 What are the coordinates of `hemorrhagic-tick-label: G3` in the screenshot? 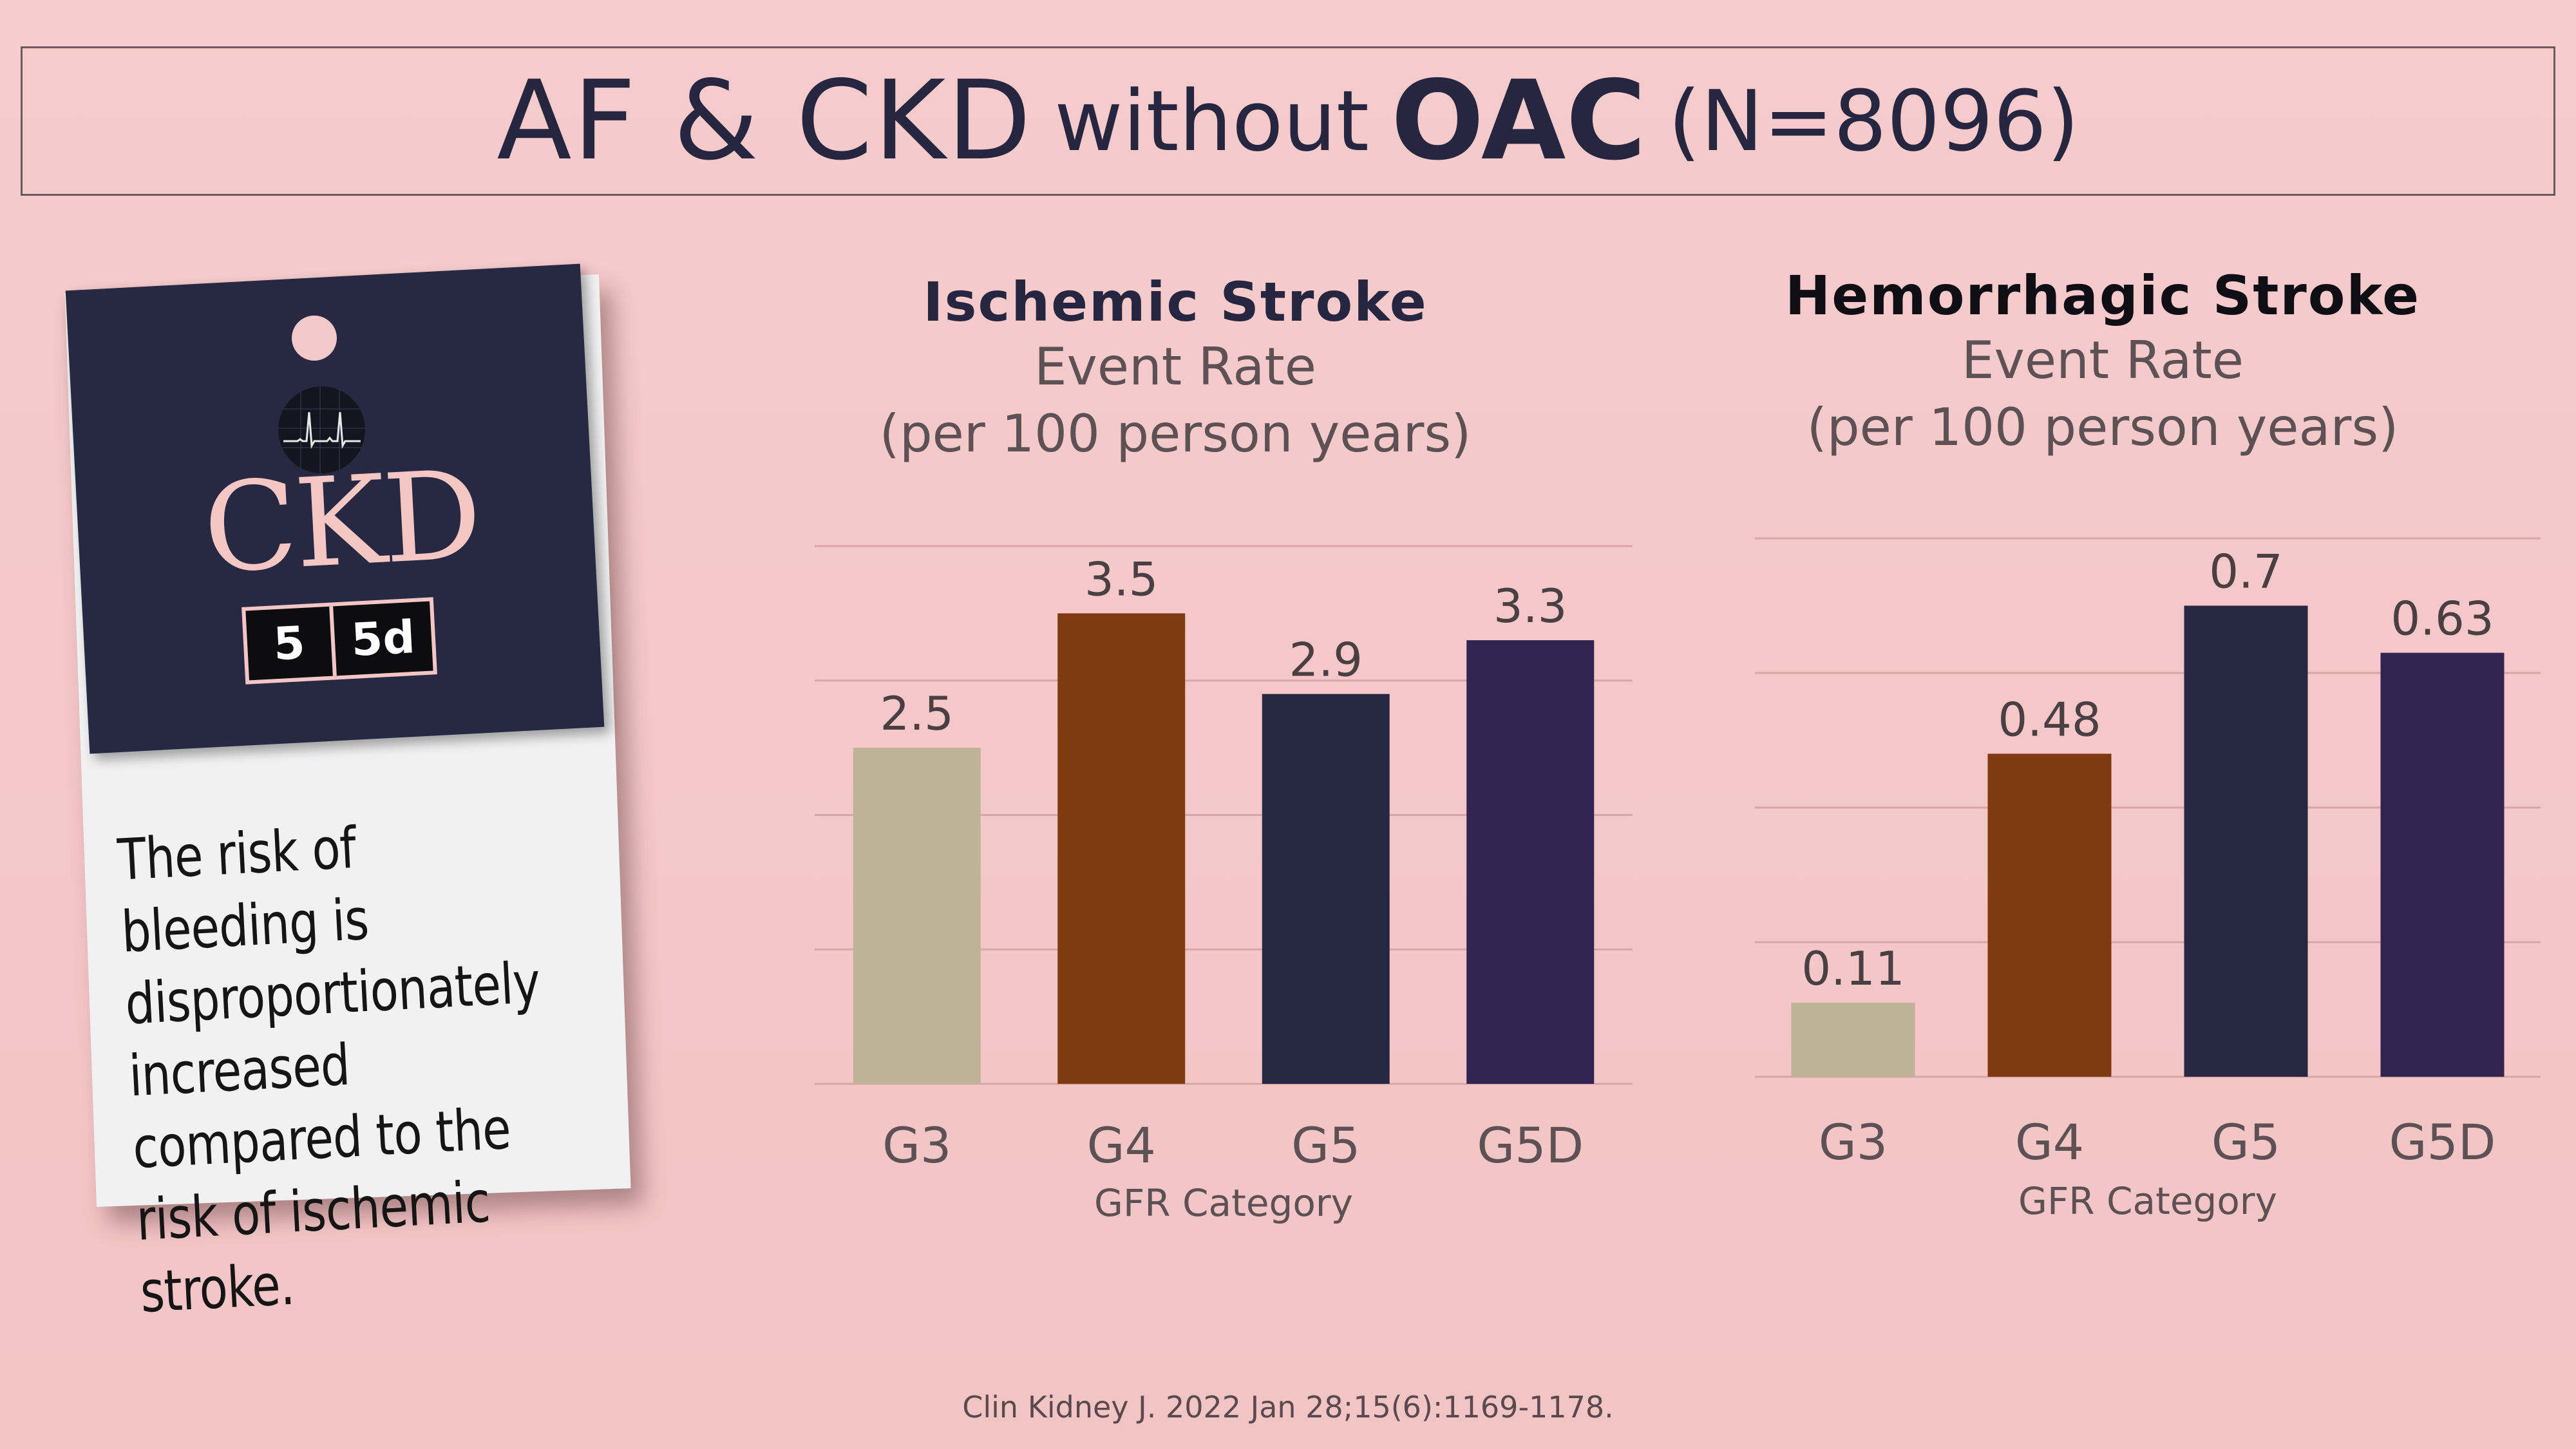 It's located at (1853, 1142).